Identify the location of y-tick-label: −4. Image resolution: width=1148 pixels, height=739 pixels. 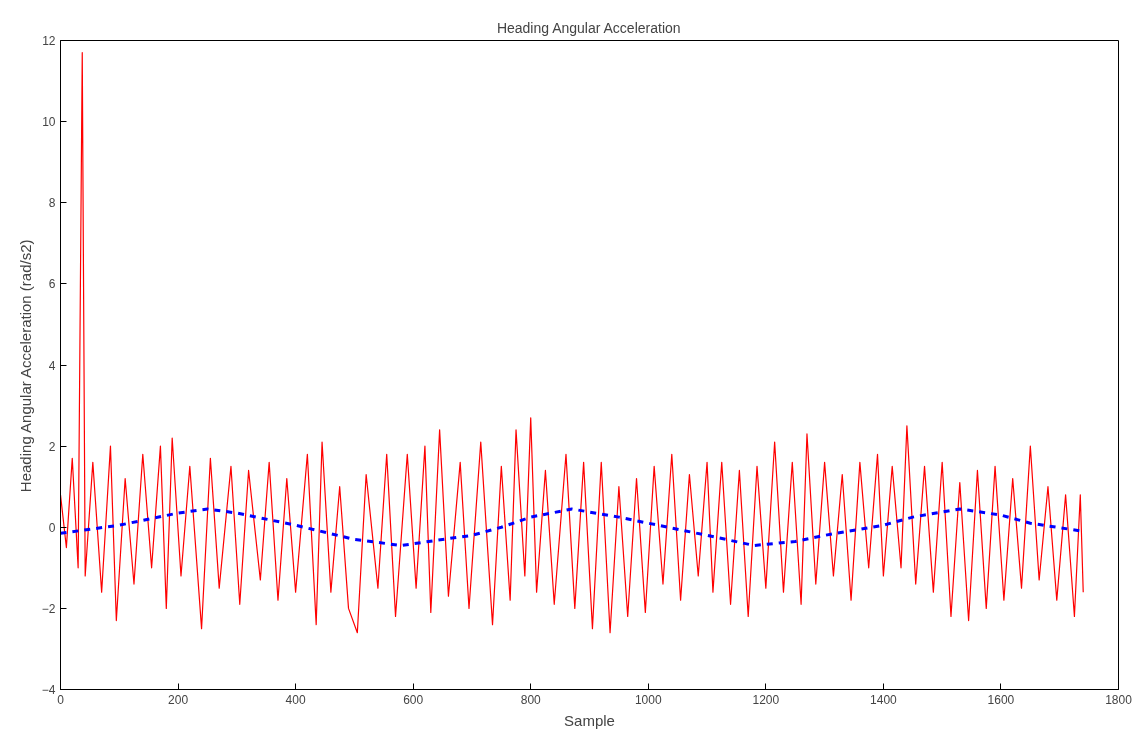
(48, 690).